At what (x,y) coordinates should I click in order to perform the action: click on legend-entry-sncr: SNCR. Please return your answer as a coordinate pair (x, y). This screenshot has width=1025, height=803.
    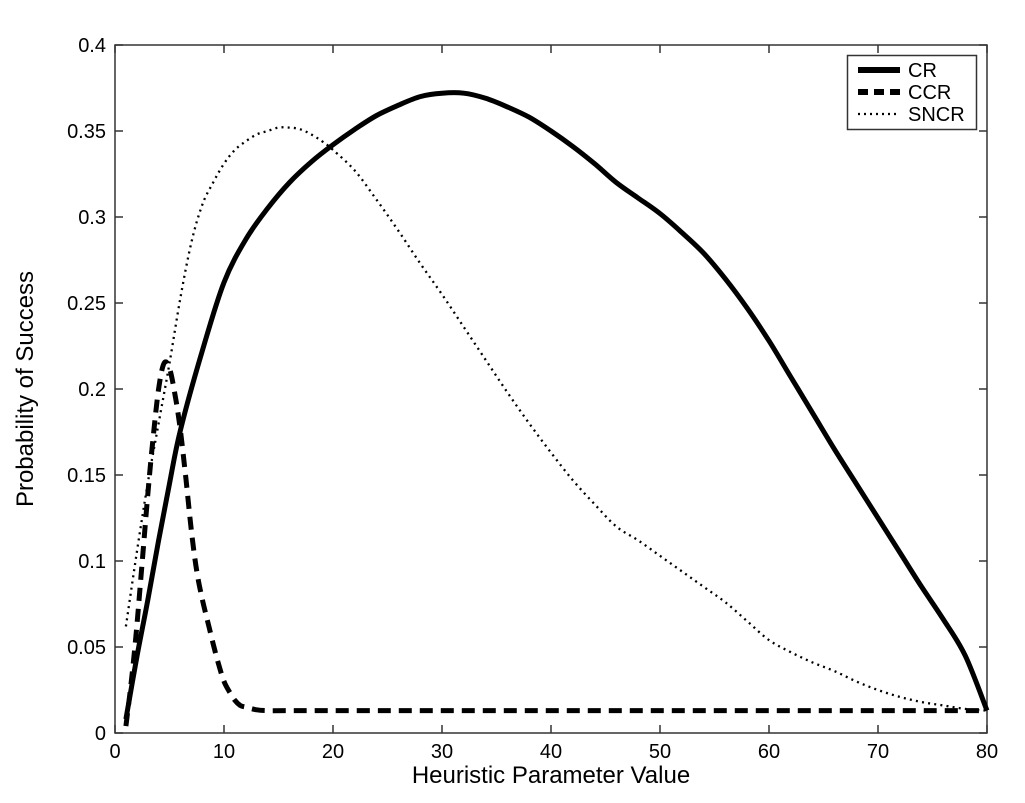
    Looking at the image, I should click on (911, 115).